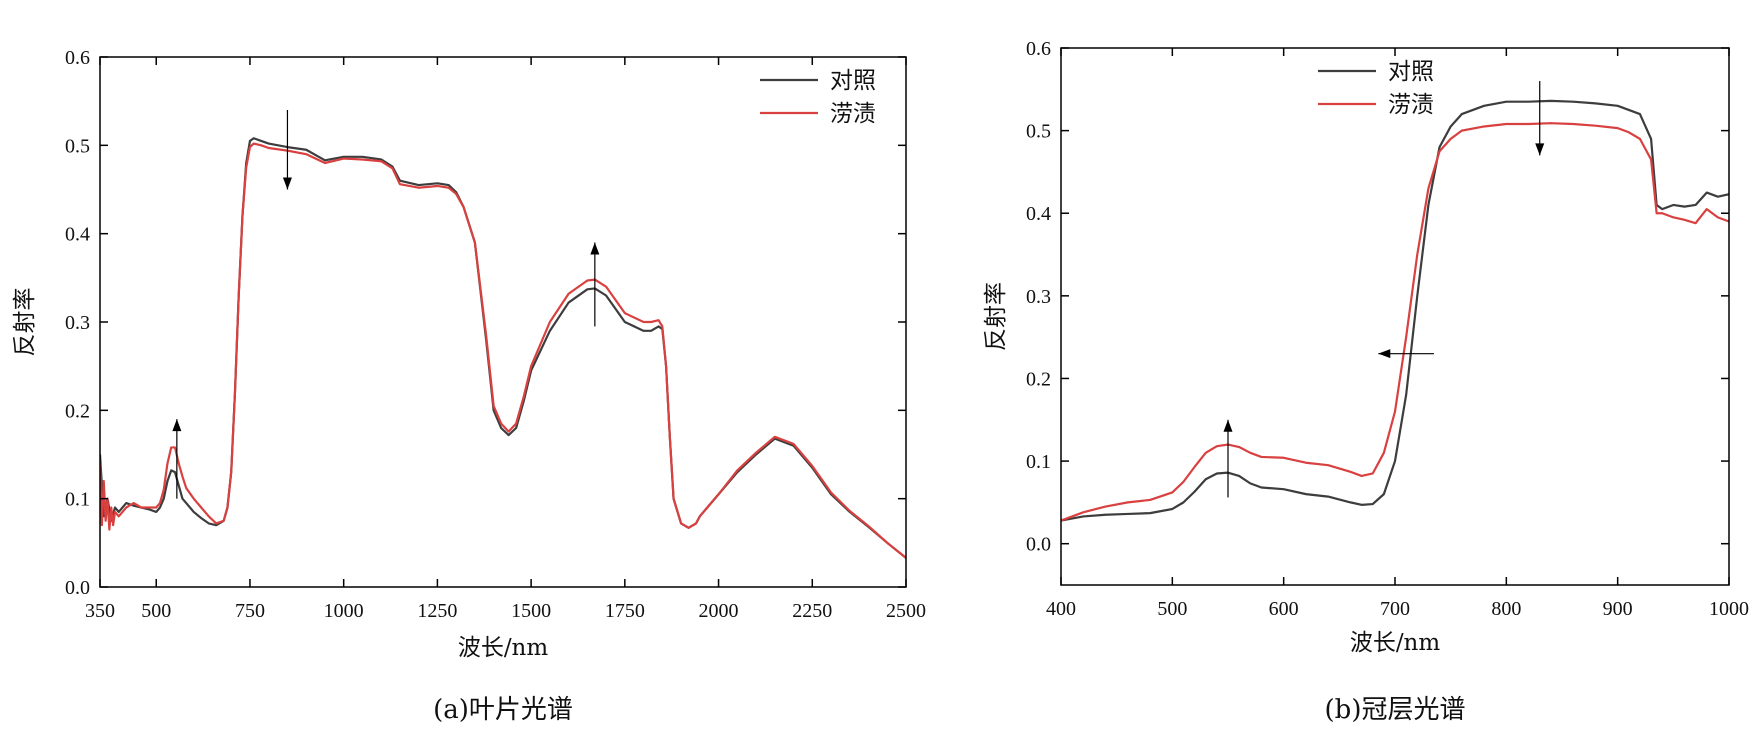  I want to click on leaf-x-tick-label: 750, so click(250, 611).